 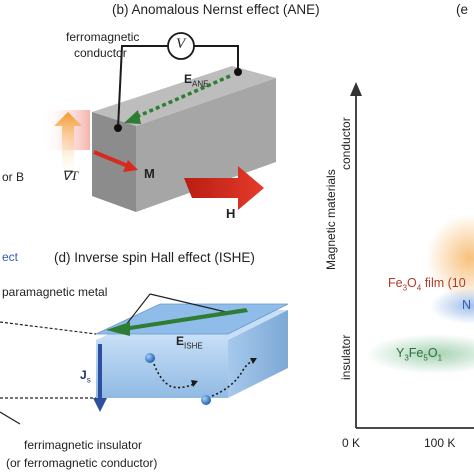 I want to click on fe3o4-region, so click(x=450, y=258).